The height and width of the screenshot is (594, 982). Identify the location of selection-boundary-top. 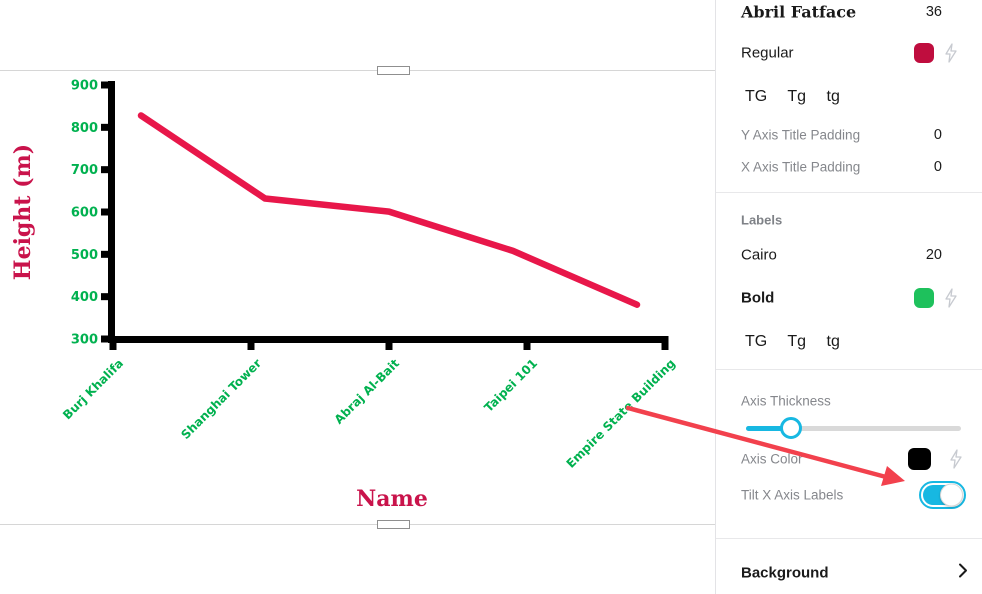
(357, 70).